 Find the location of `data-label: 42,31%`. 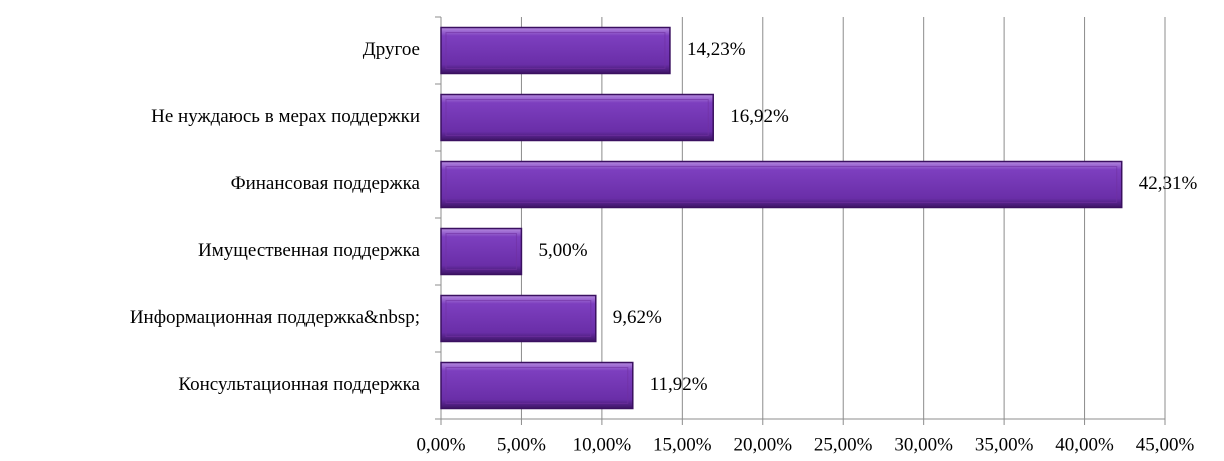

data-label: 42,31% is located at coordinates (1168, 183).